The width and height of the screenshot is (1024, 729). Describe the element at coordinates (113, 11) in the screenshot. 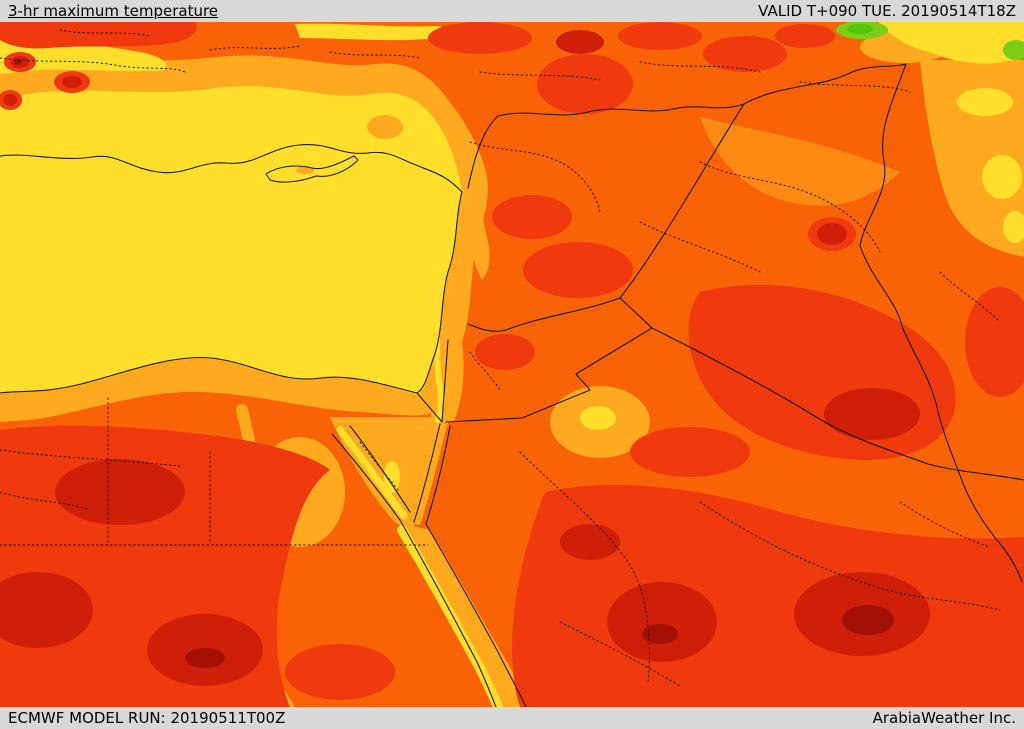

I see `map-title: 3-hr maximum temperature` at that location.